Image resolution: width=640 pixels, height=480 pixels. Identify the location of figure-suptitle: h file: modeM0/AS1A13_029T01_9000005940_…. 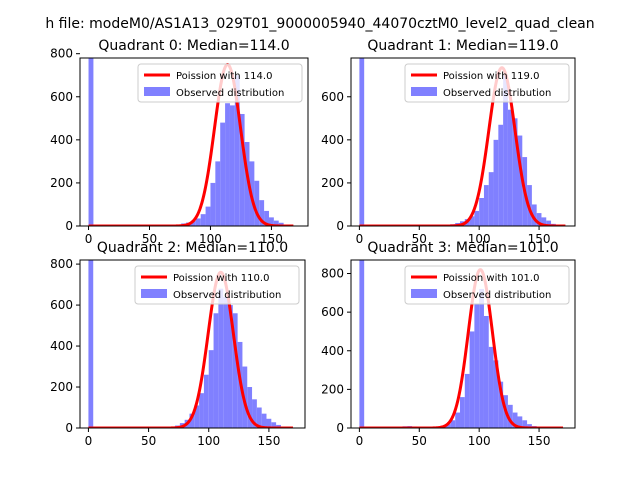
(319, 24).